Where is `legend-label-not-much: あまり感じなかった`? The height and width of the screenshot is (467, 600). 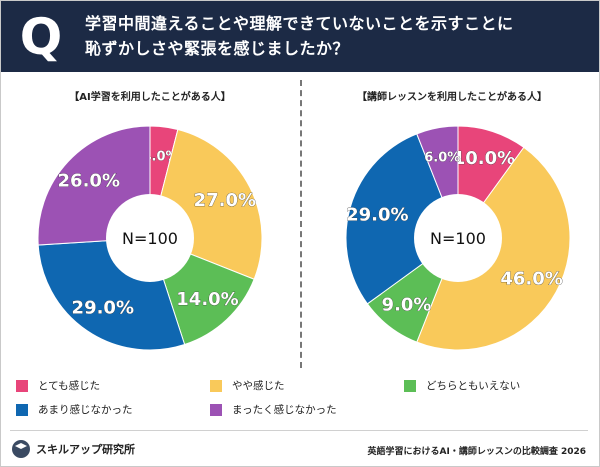
legend-label-not-much: あまり感じなかった is located at coordinates (85, 410).